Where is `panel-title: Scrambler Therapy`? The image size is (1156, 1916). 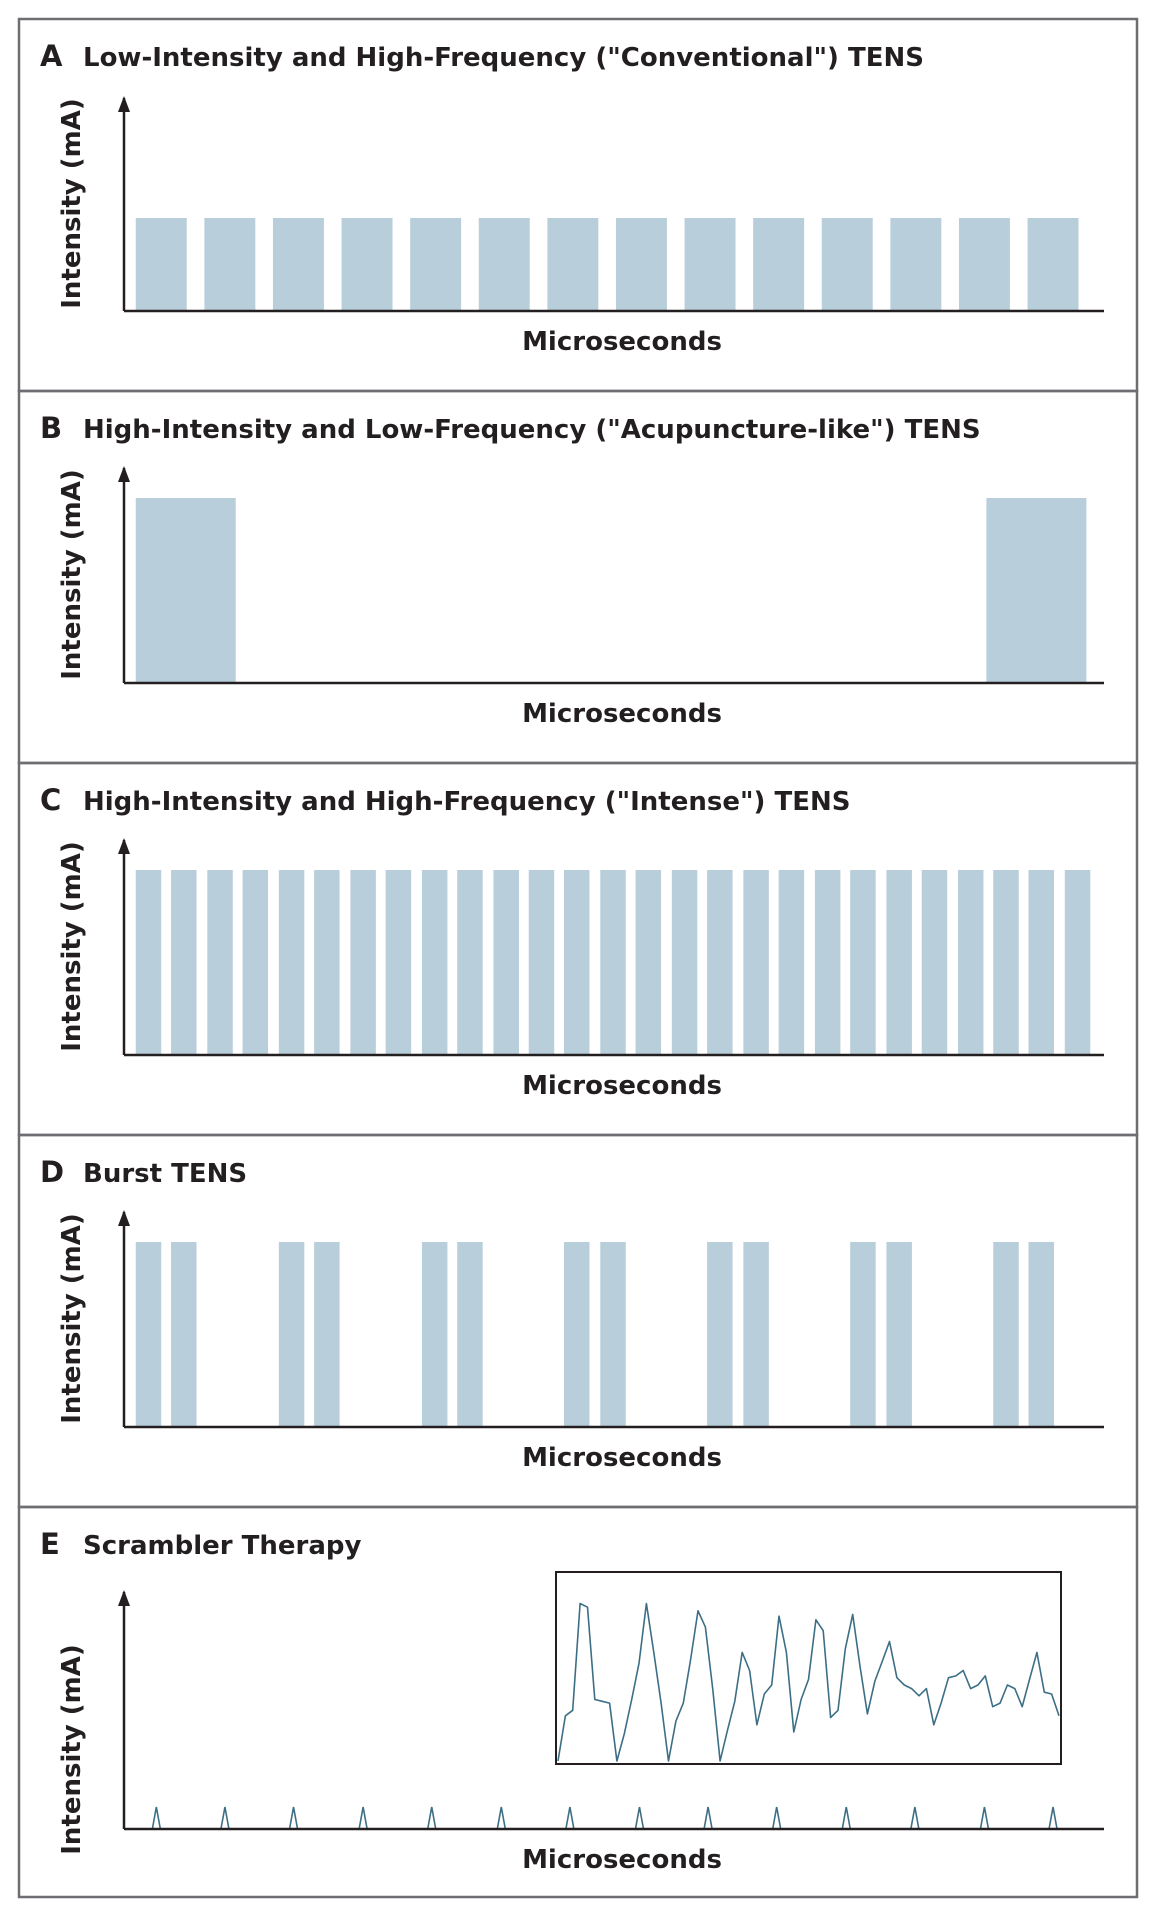 panel-title: Scrambler Therapy is located at coordinates (222, 1546).